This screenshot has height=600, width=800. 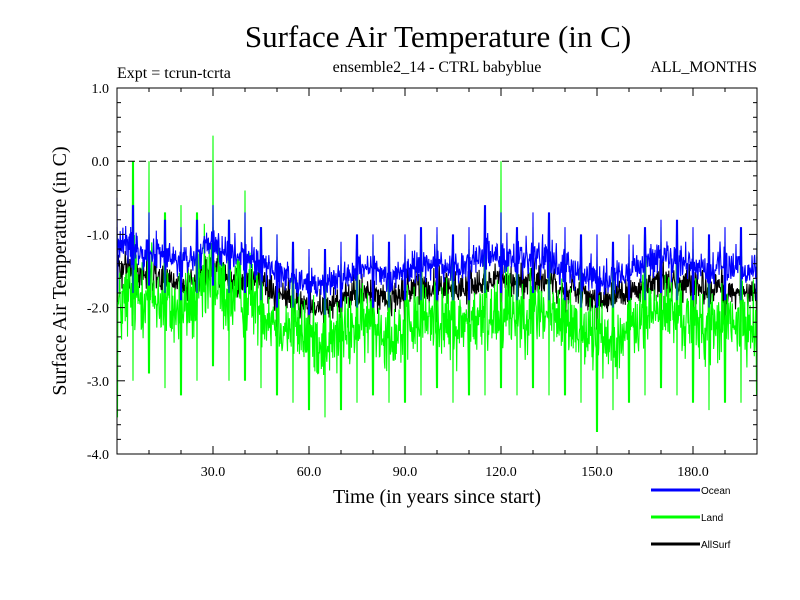 I want to click on y-tick-label: -1.0, so click(x=98, y=235).